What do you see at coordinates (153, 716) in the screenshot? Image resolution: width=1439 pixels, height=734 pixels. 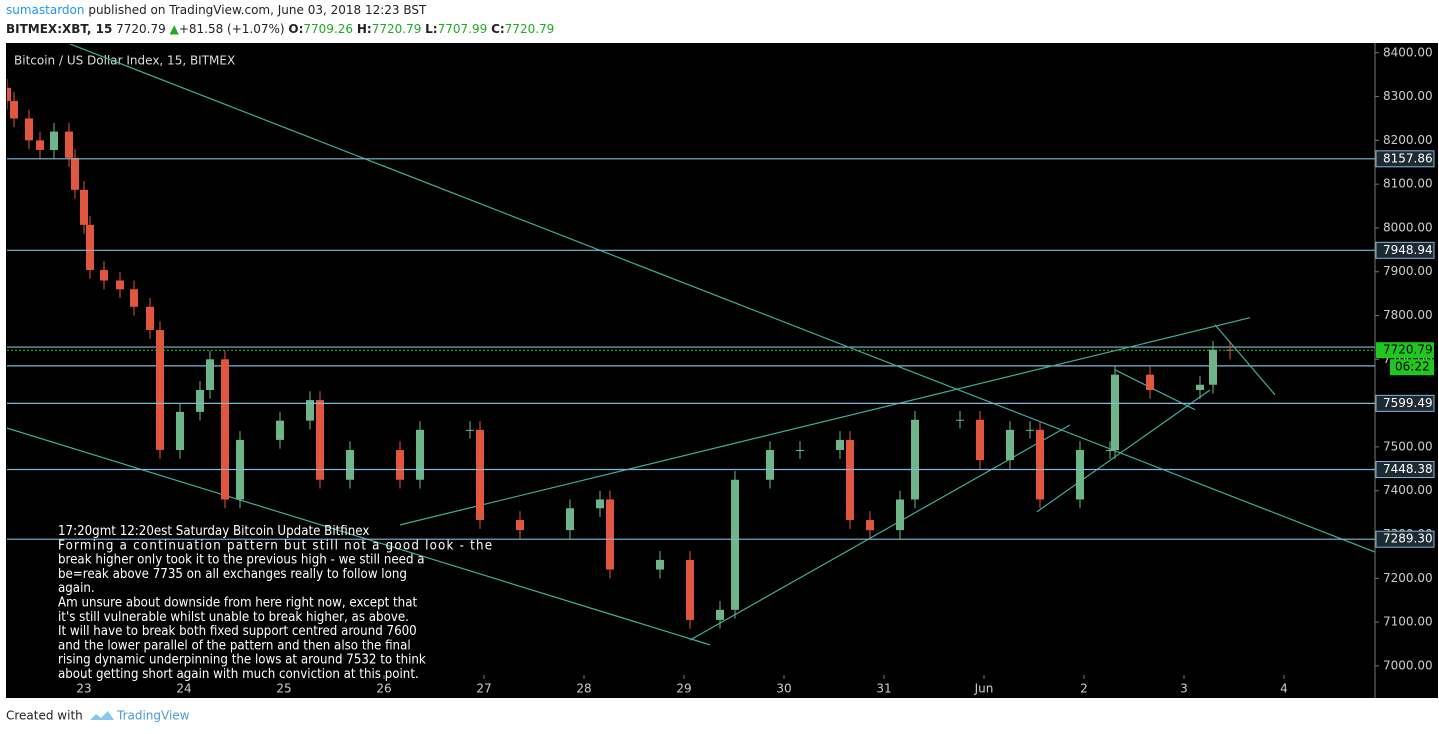 I see `footer-brand: TradingView` at bounding box center [153, 716].